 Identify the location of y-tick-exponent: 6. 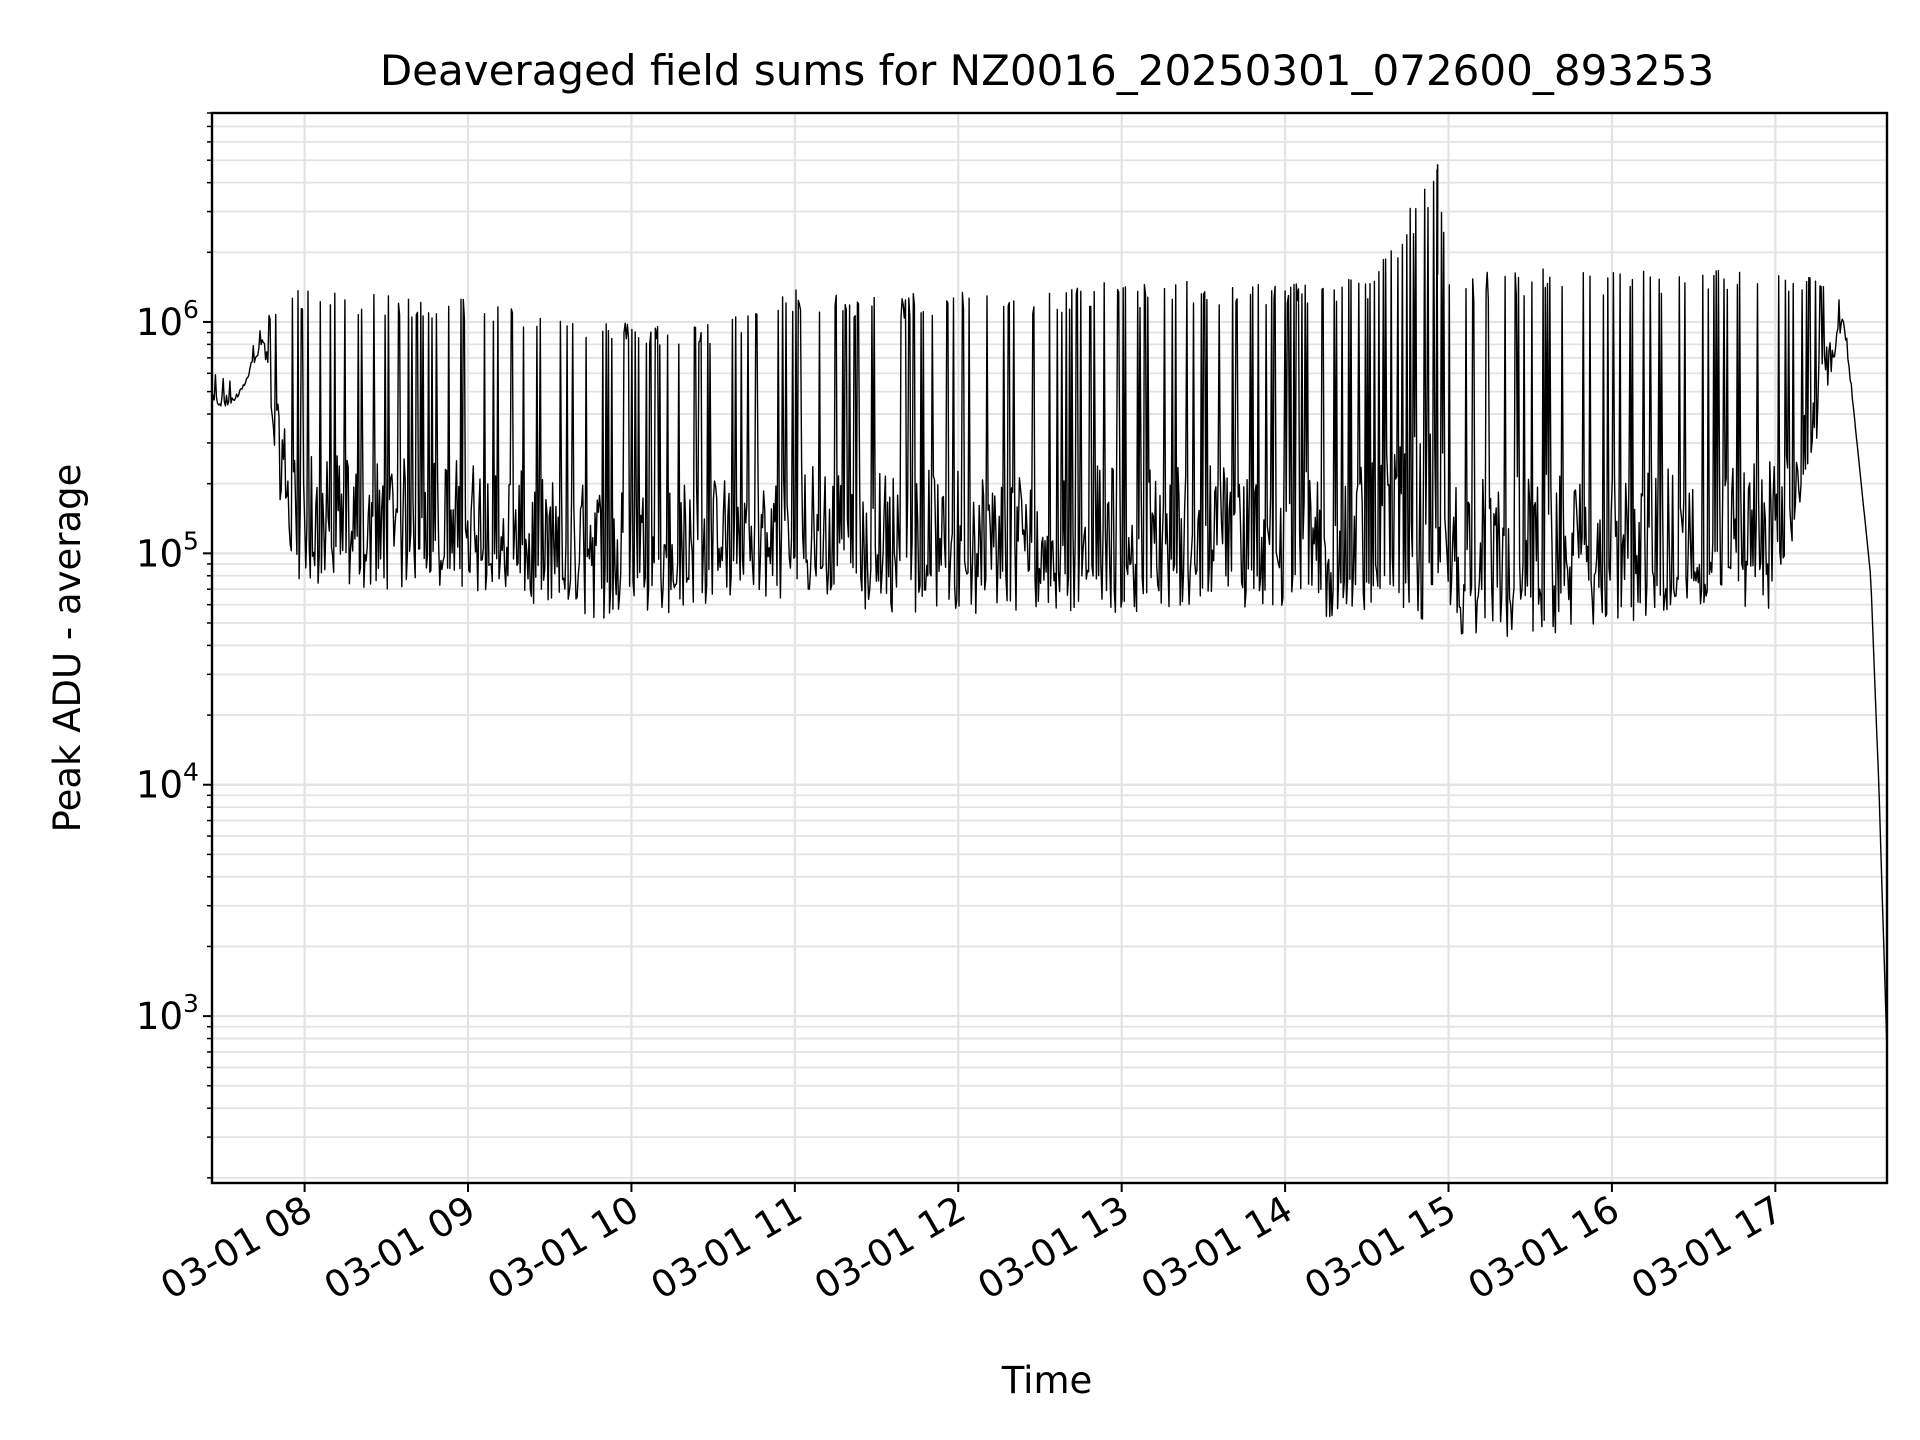
(191, 309).